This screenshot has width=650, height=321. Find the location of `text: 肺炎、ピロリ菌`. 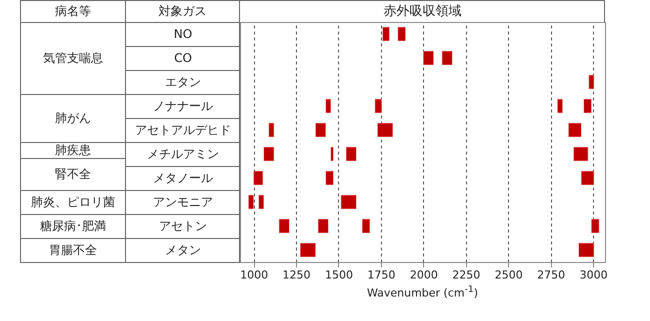

text: 肺炎、ピロリ菌 is located at coordinates (73, 202).